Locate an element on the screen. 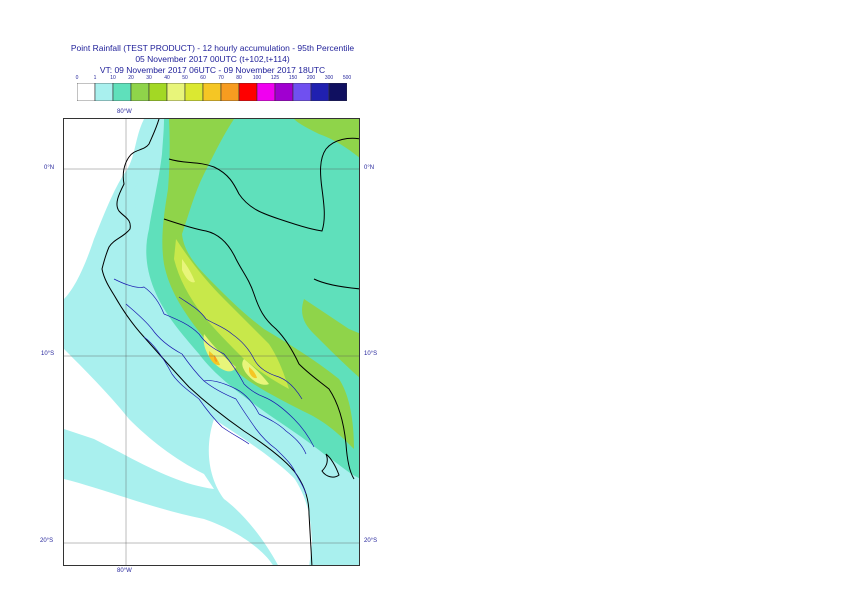 The width and height of the screenshot is (842, 596). right-latitude-label-20: 20°S is located at coordinates (371, 541).